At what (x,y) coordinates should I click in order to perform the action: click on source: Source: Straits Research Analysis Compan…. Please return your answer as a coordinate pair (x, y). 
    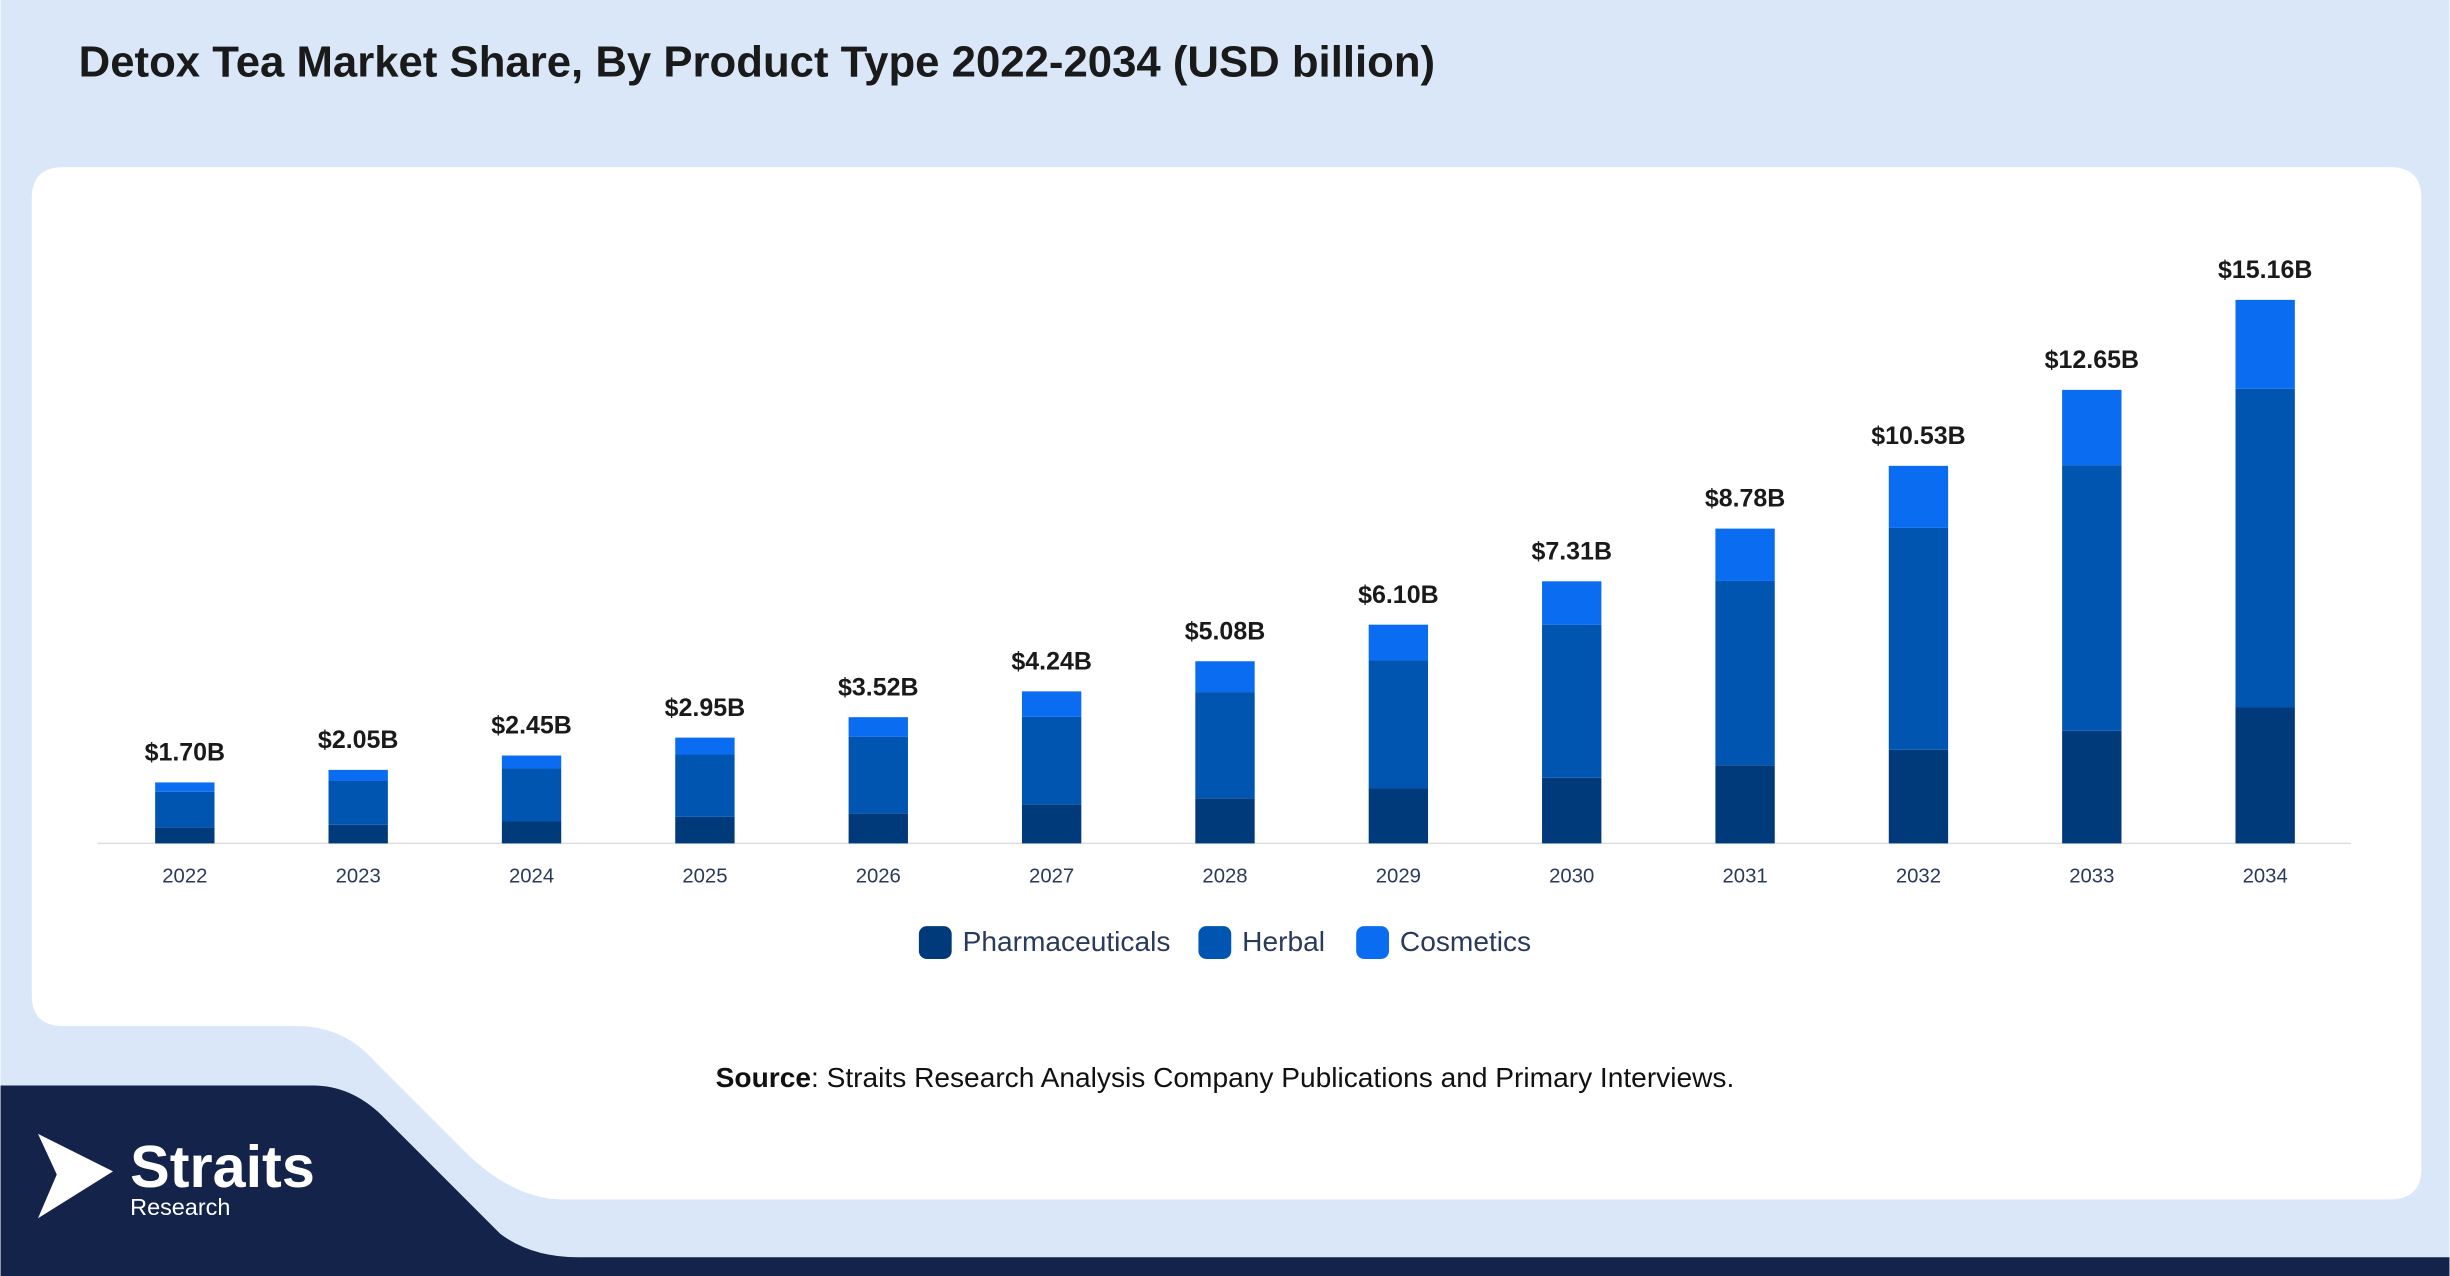
    Looking at the image, I should click on (1225, 1077).